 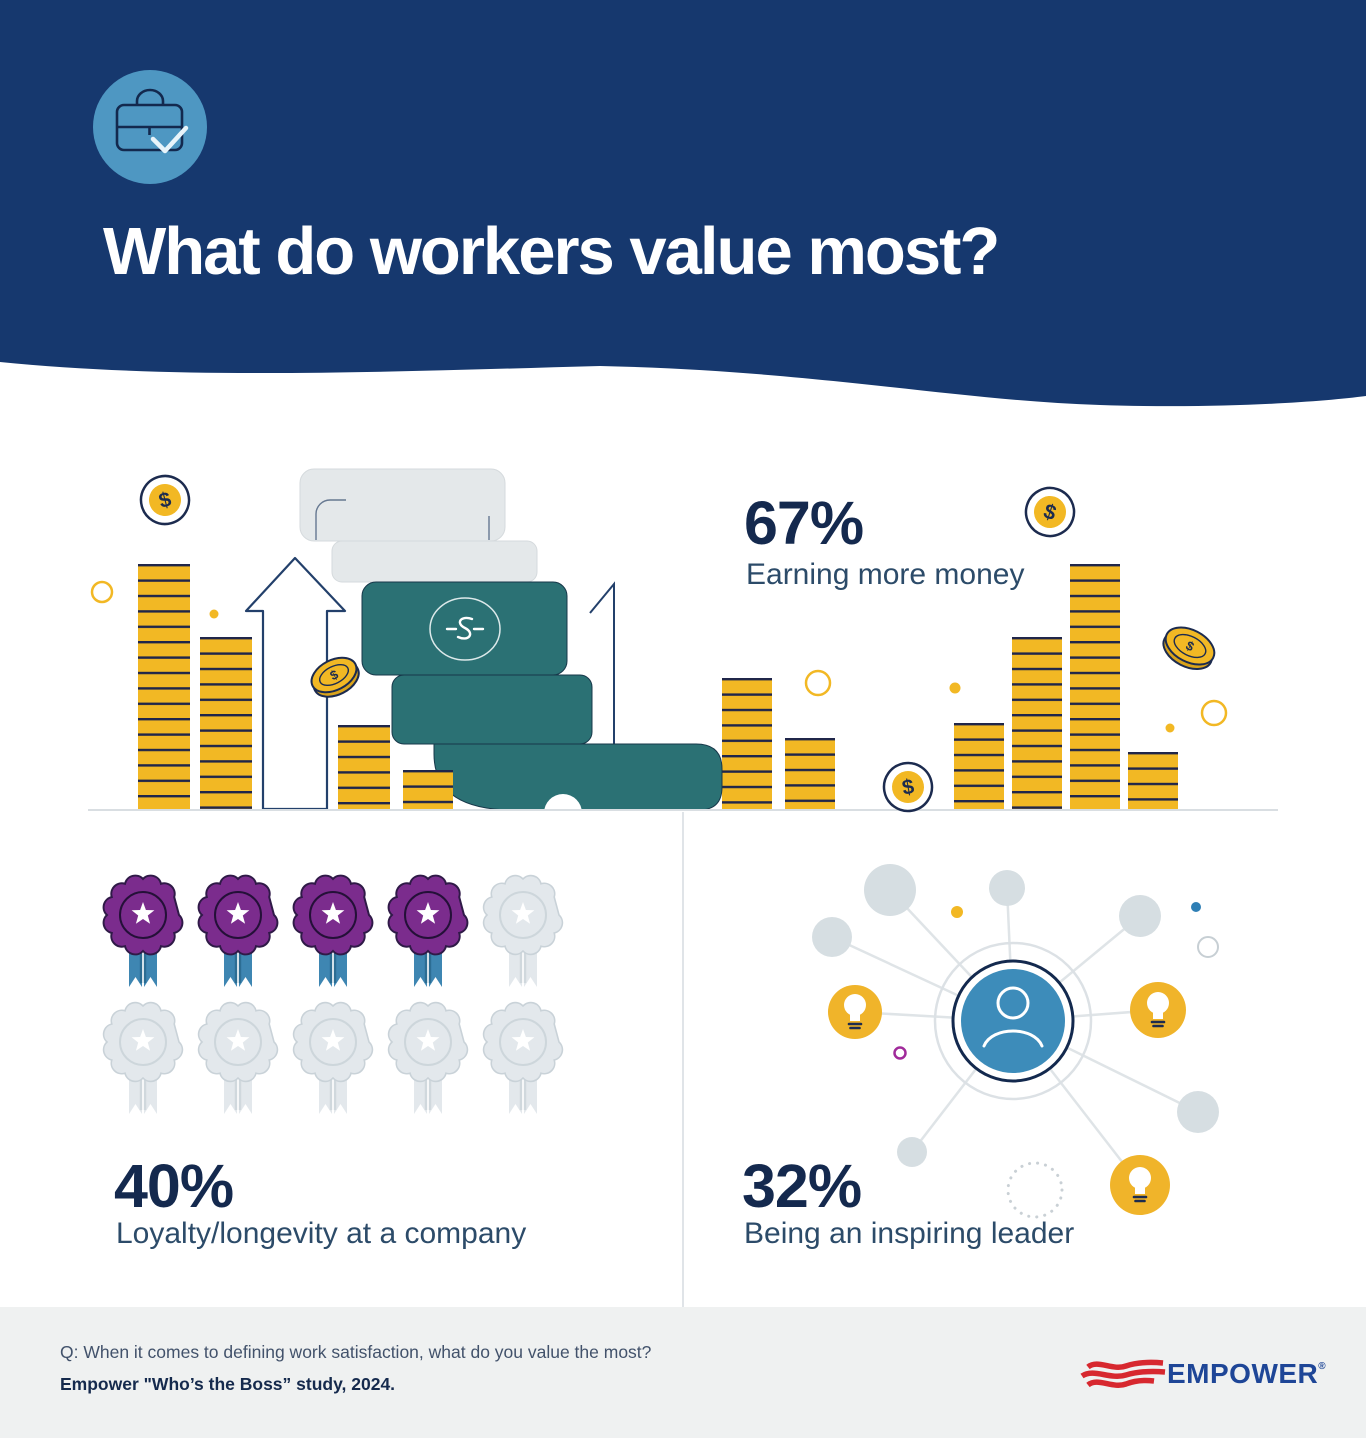 I want to click on stat-leader-value: 32%, so click(x=802, y=1186).